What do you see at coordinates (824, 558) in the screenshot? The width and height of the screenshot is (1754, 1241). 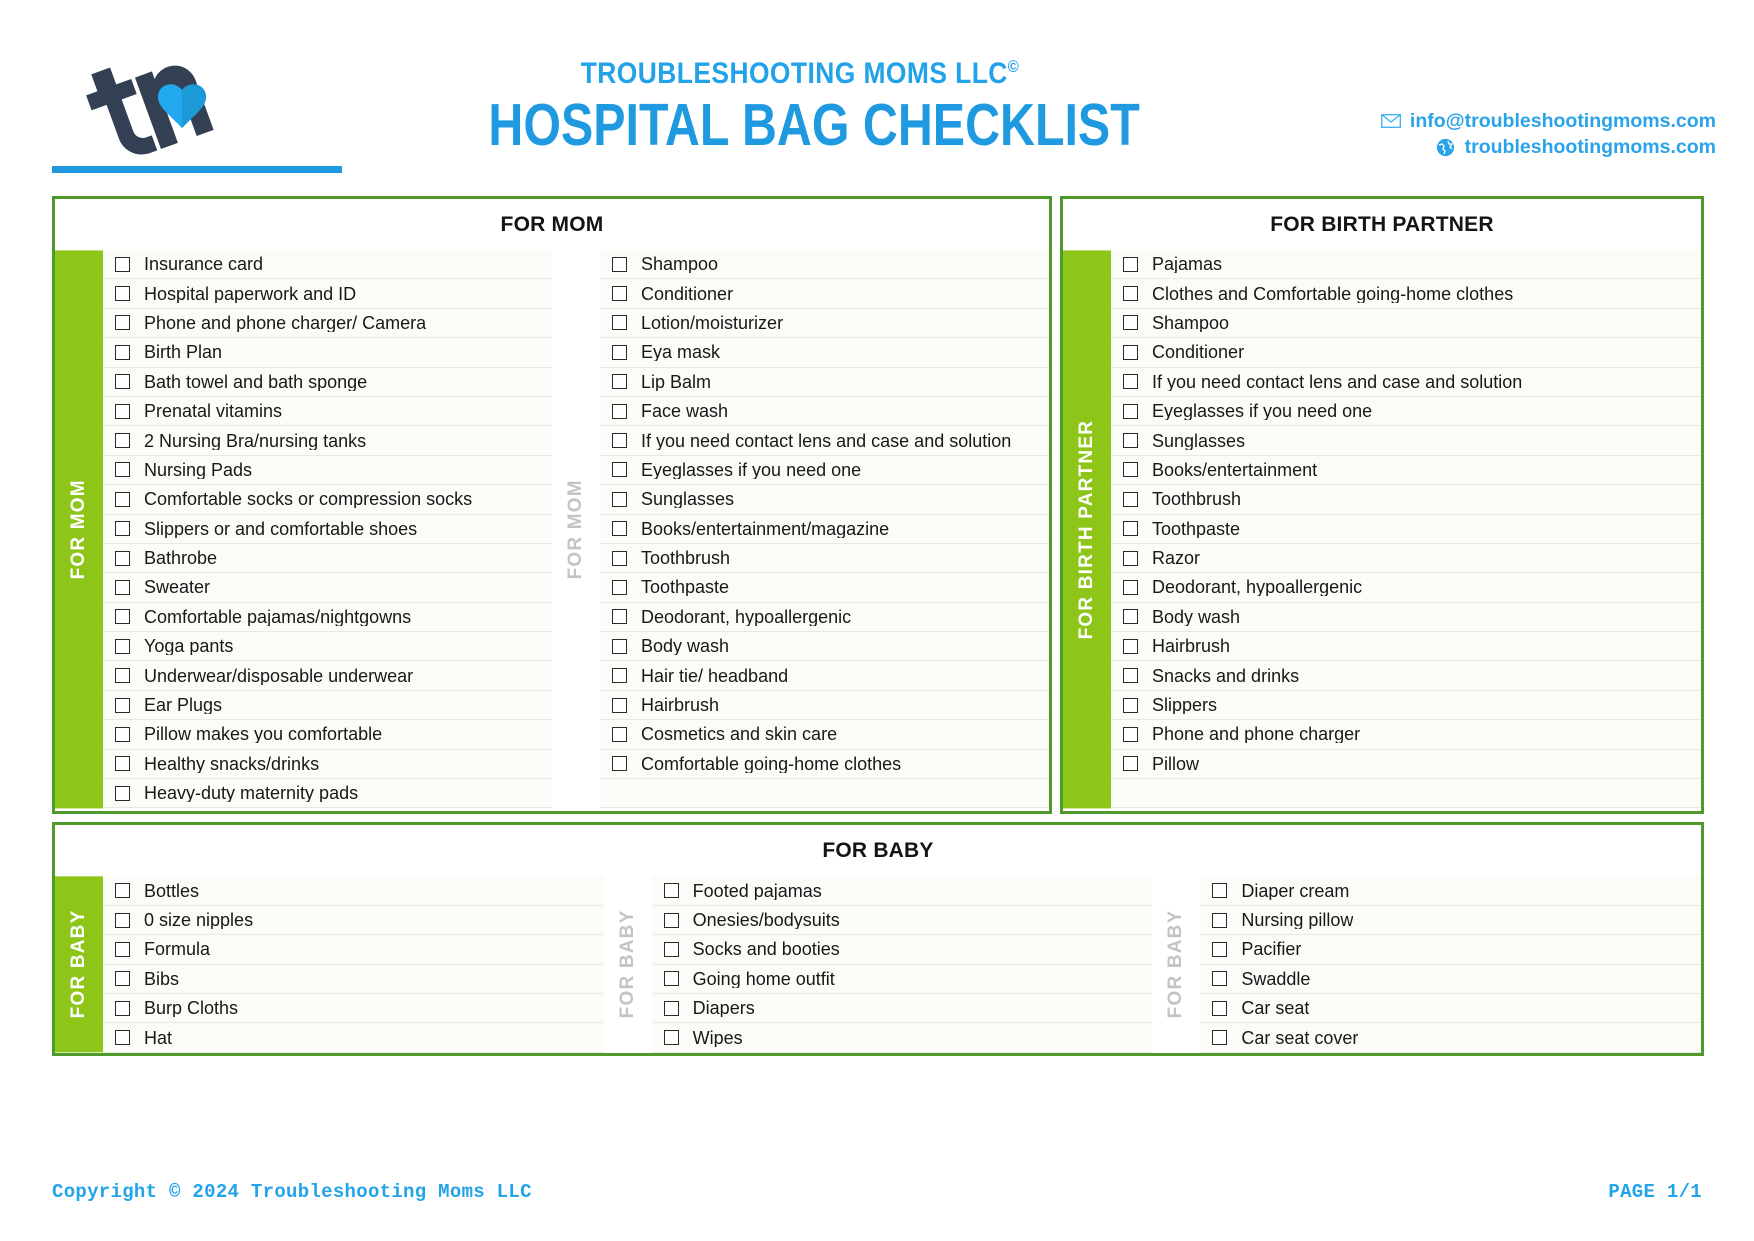 I see `checklist-row: Toothbrush` at bounding box center [824, 558].